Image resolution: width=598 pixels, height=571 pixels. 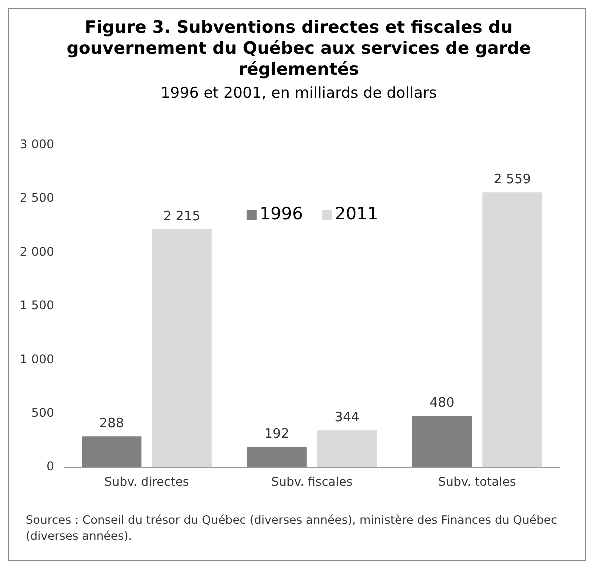 I want to click on chart-subtitle: 1996 et 2001, en milliards de dollars, so click(x=299, y=93).